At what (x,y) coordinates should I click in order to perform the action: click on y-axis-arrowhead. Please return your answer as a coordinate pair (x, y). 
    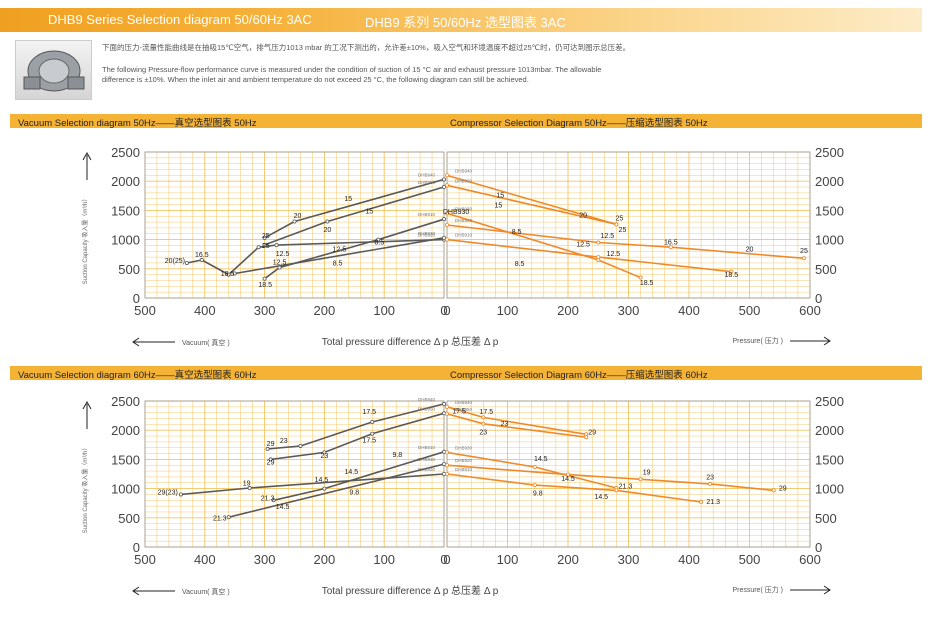
    Looking at the image, I should click on (87, 156).